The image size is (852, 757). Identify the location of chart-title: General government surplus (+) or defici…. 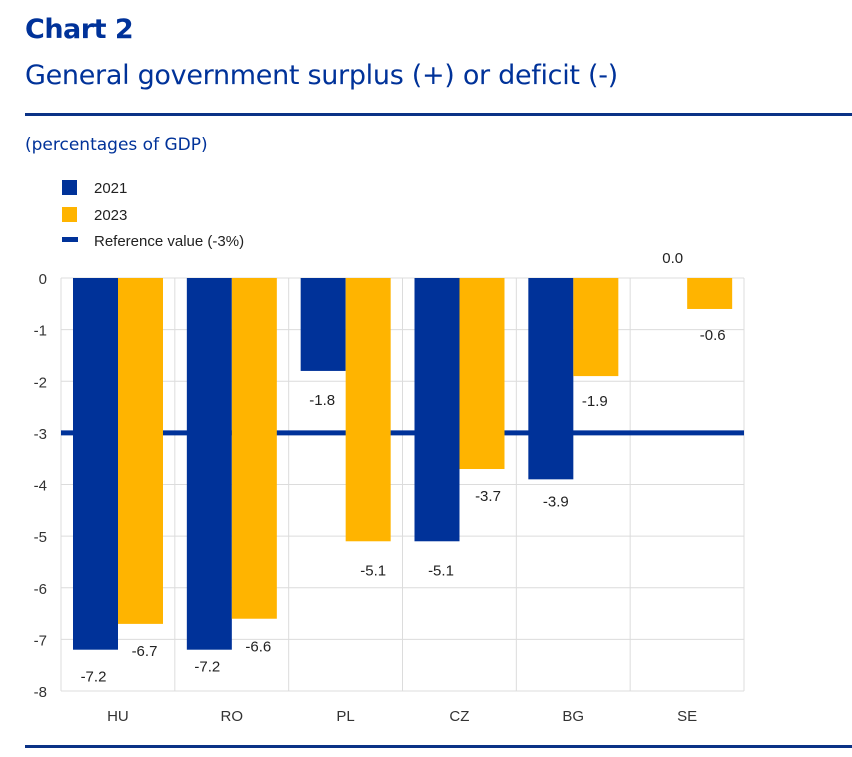
(321, 75).